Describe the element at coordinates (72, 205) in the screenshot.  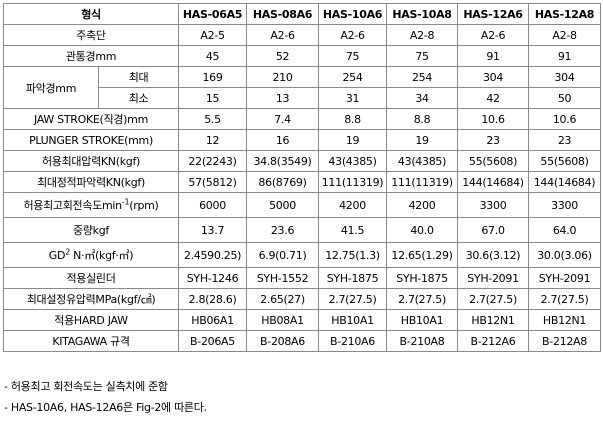
I see `row-label-main: 허용최고회전속도min` at that location.